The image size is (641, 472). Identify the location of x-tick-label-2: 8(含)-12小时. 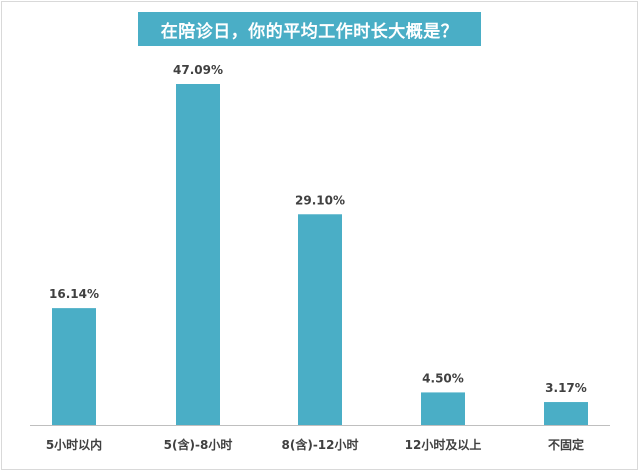
(320, 444).